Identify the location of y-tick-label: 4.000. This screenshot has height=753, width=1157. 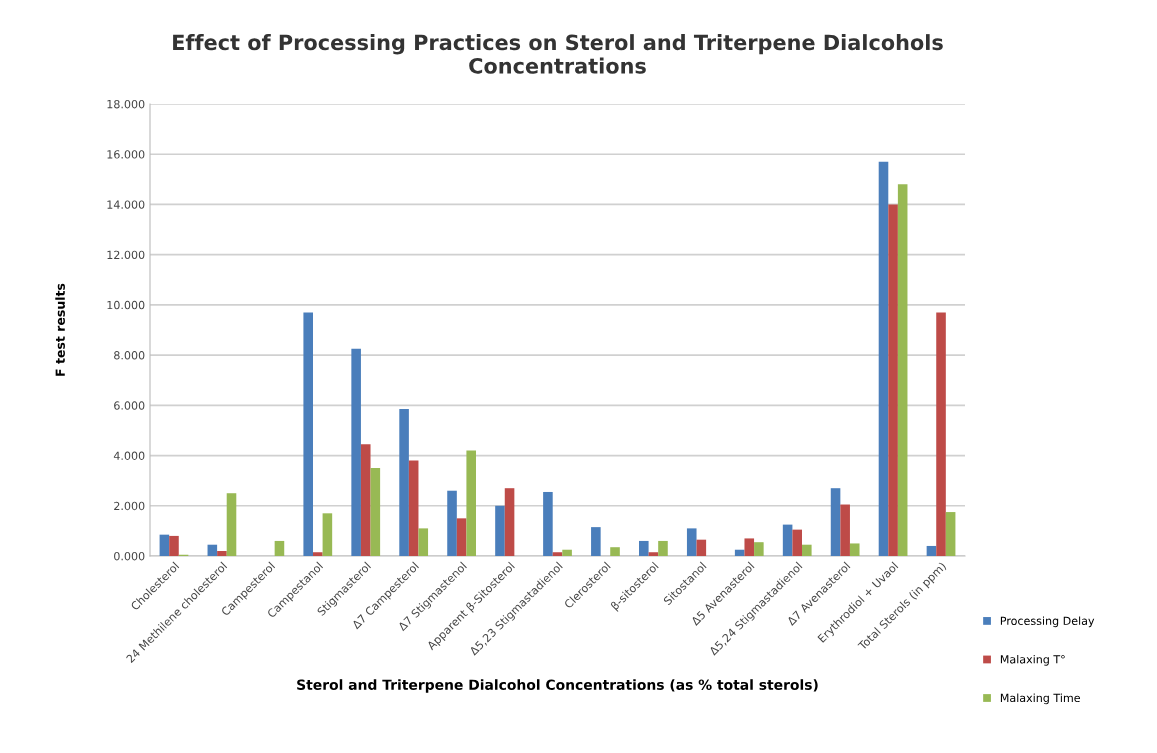
(129, 455).